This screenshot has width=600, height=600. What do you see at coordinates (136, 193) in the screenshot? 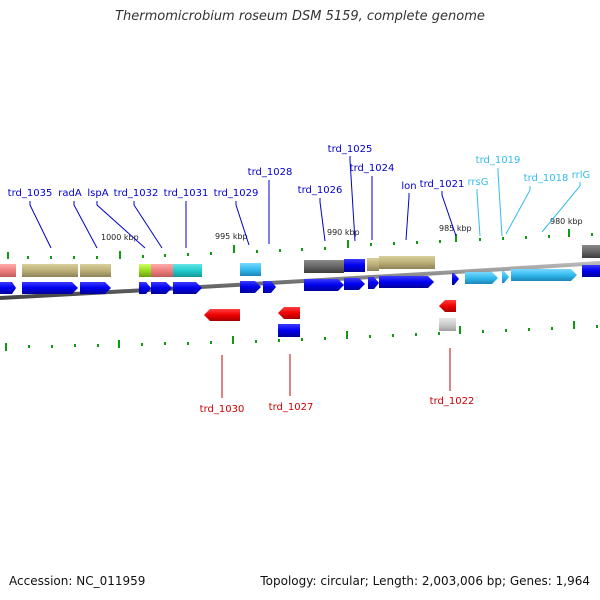
I see `gene-label-trd_1032: trd_1032` at bounding box center [136, 193].